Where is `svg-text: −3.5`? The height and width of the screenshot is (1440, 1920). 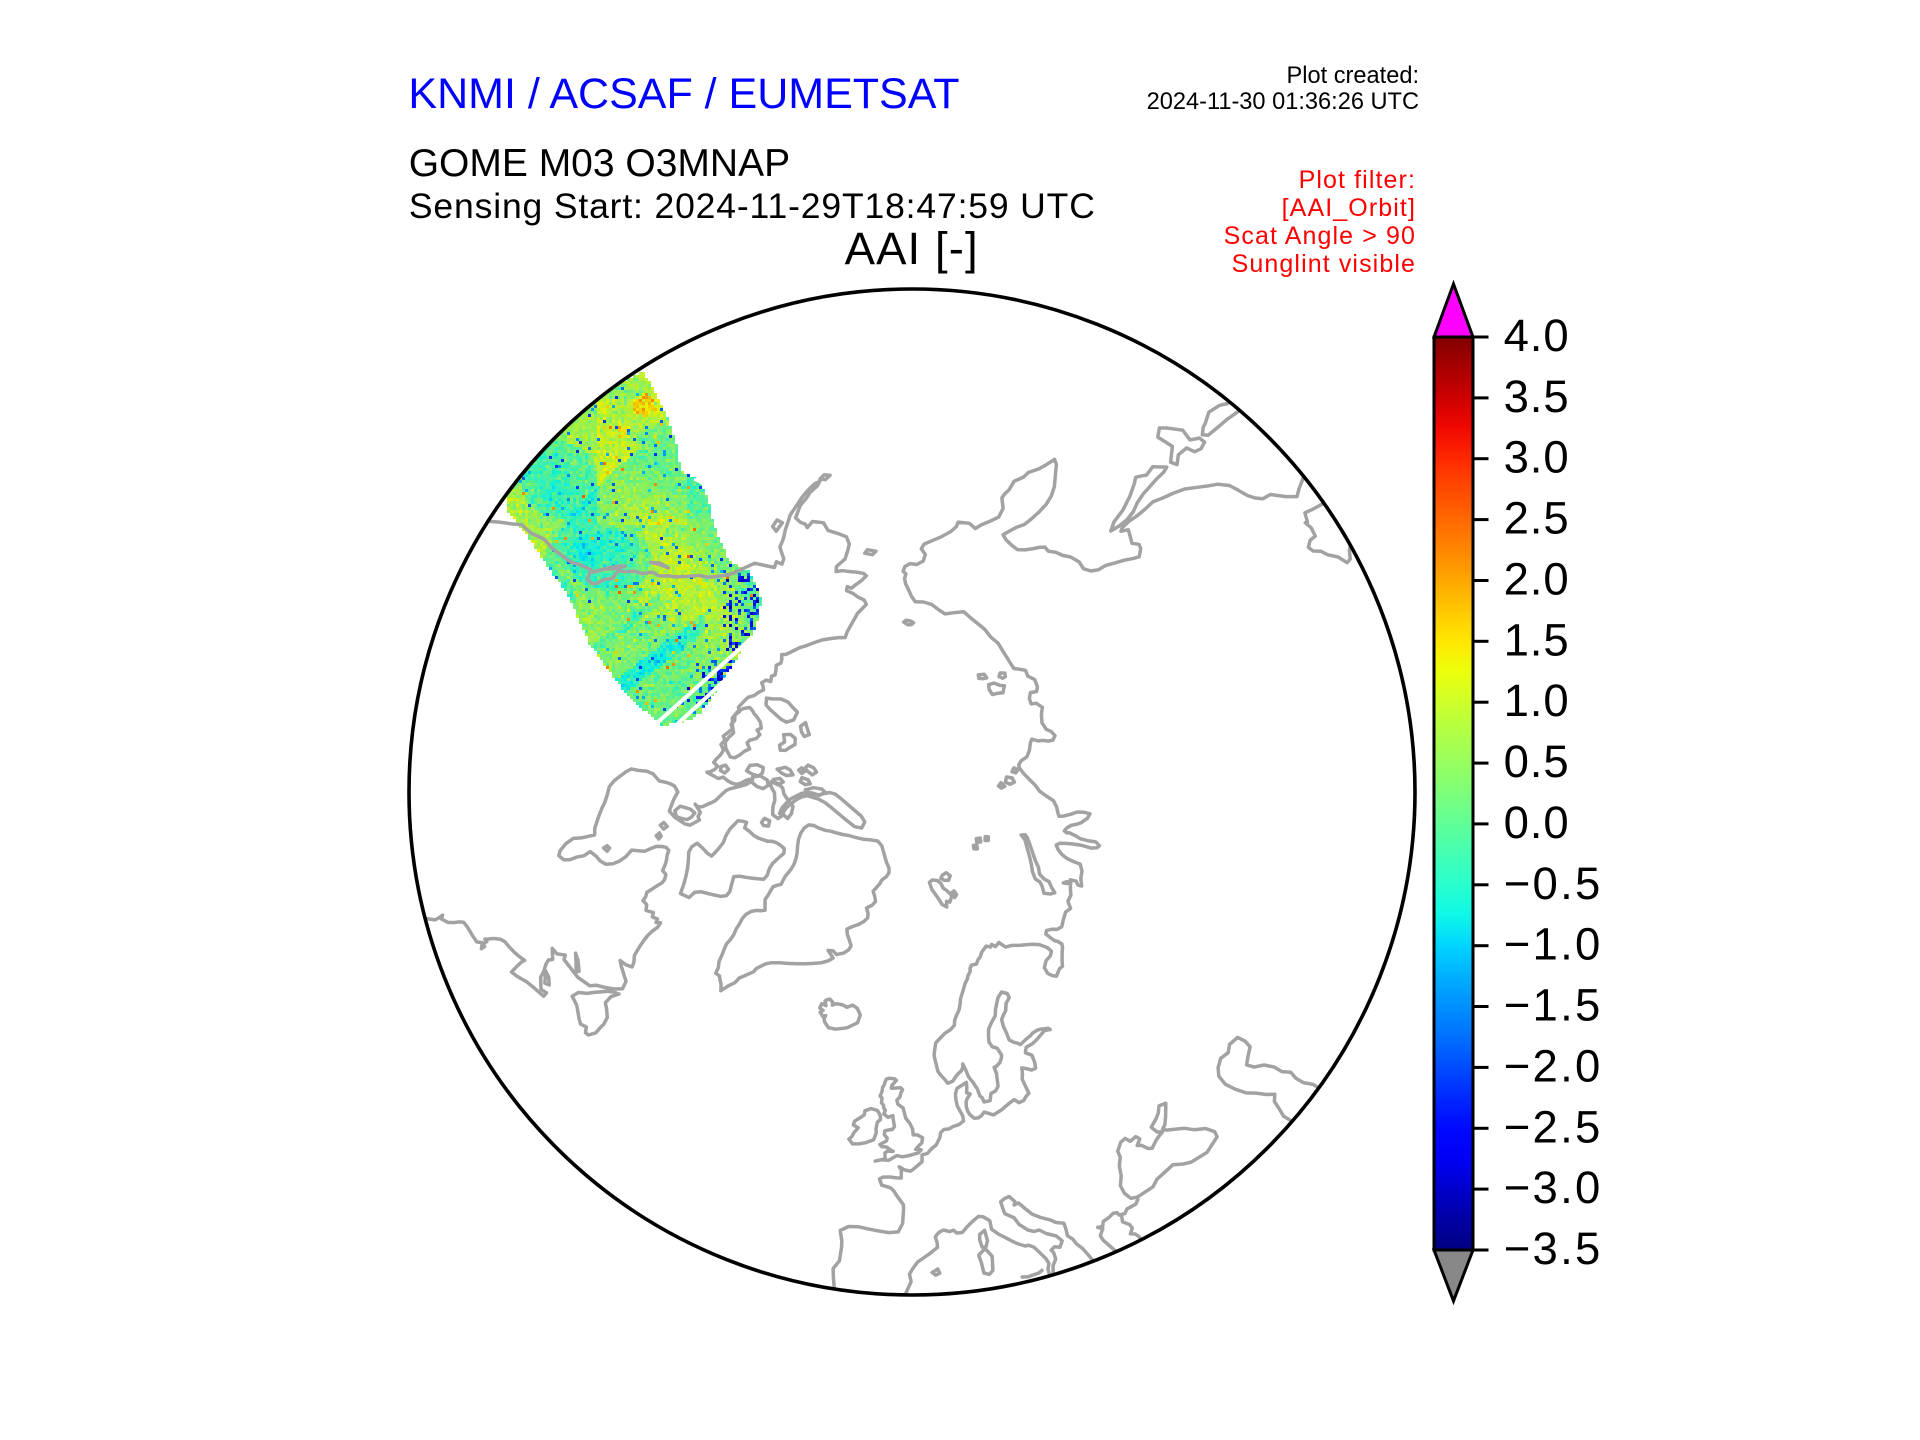 svg-text: −3.5 is located at coordinates (1553, 1248).